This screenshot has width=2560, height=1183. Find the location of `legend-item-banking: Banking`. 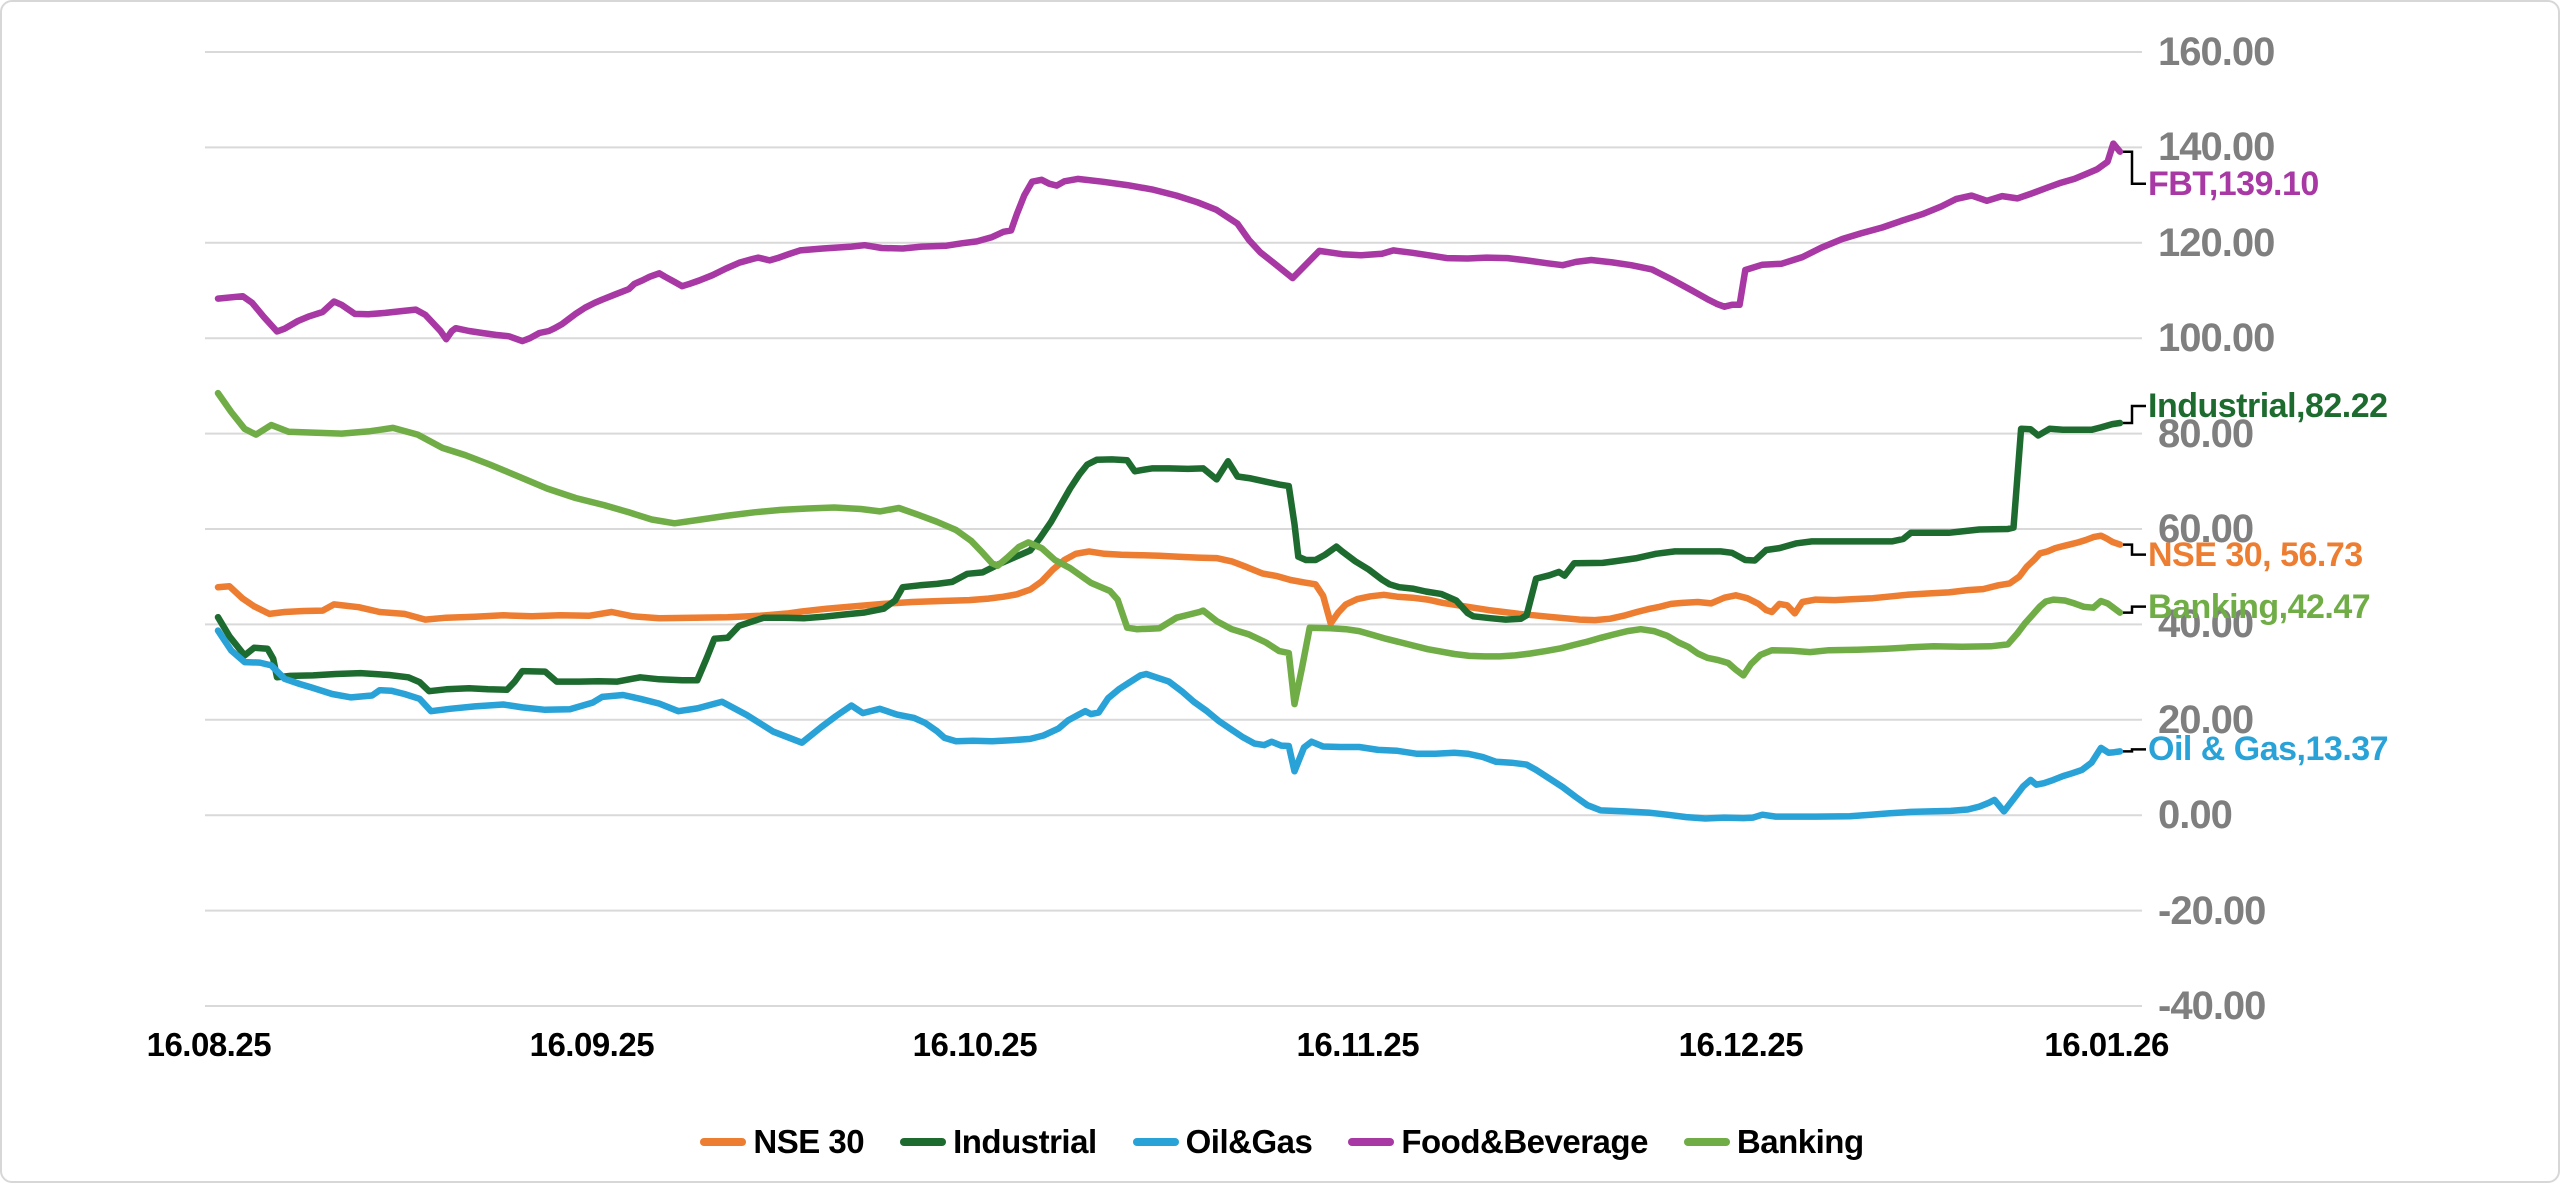

legend-item-banking: Banking is located at coordinates (1773, 1142).